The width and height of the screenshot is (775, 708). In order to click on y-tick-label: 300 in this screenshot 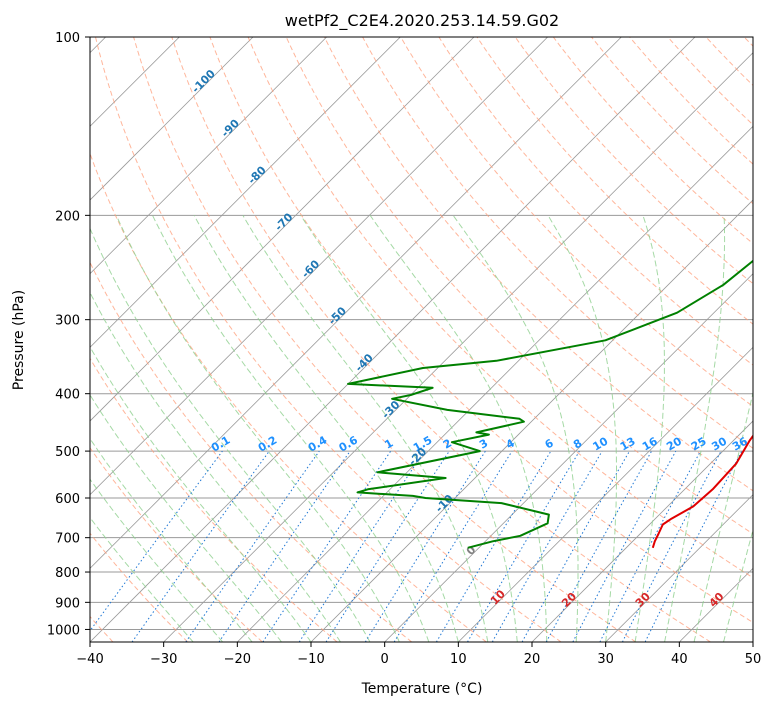, I will do `click(67, 321)`.